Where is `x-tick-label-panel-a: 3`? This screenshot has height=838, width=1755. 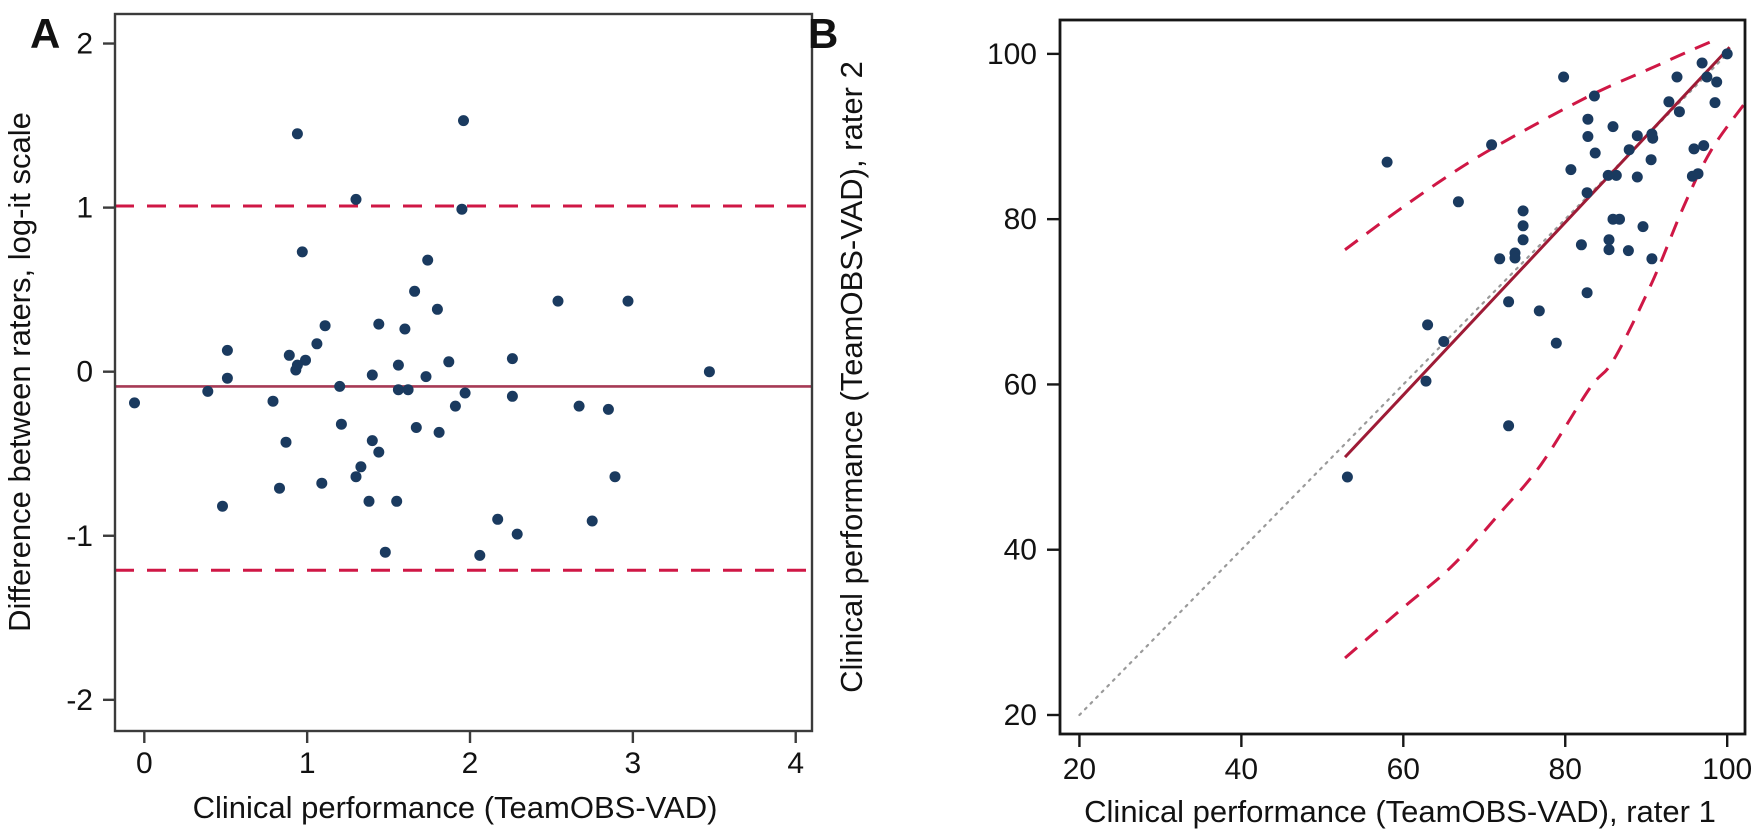
x-tick-label-panel-a: 3 is located at coordinates (633, 763).